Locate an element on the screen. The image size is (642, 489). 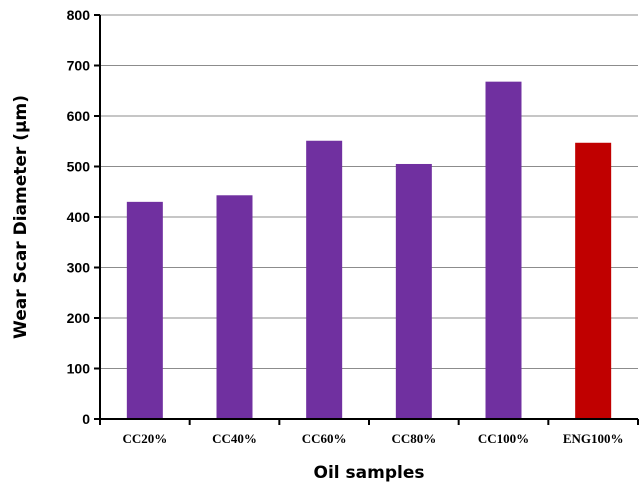
x-axis-title: Oil samples is located at coordinates (369, 473).